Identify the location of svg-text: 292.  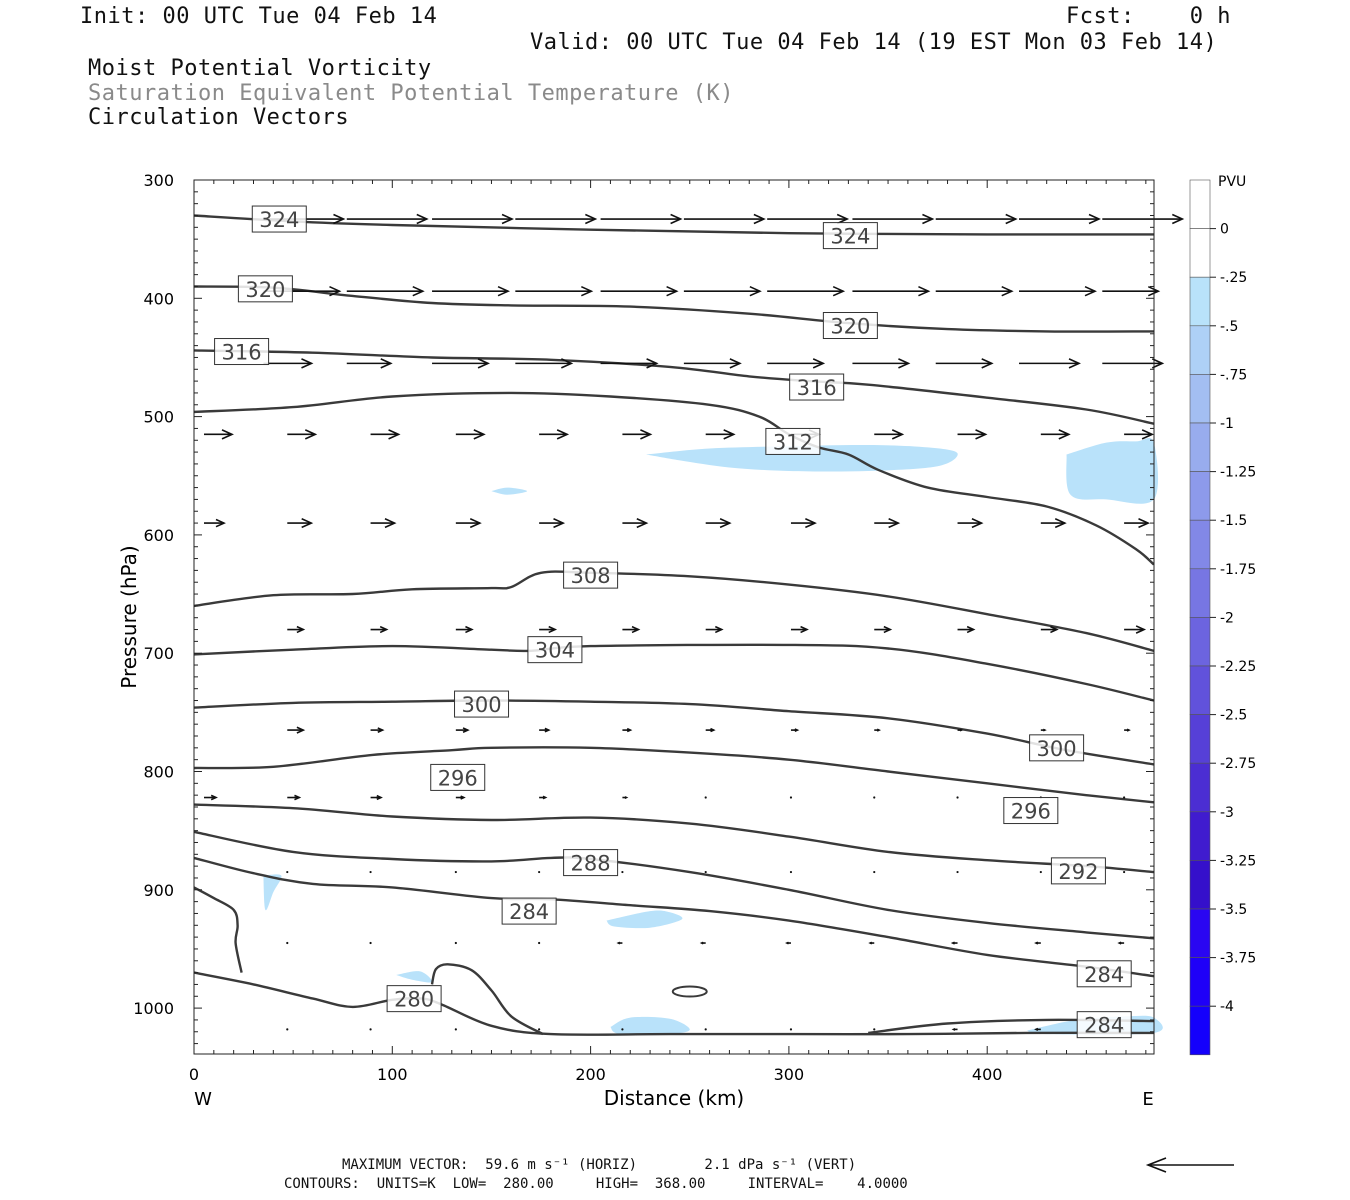
(1078, 872).